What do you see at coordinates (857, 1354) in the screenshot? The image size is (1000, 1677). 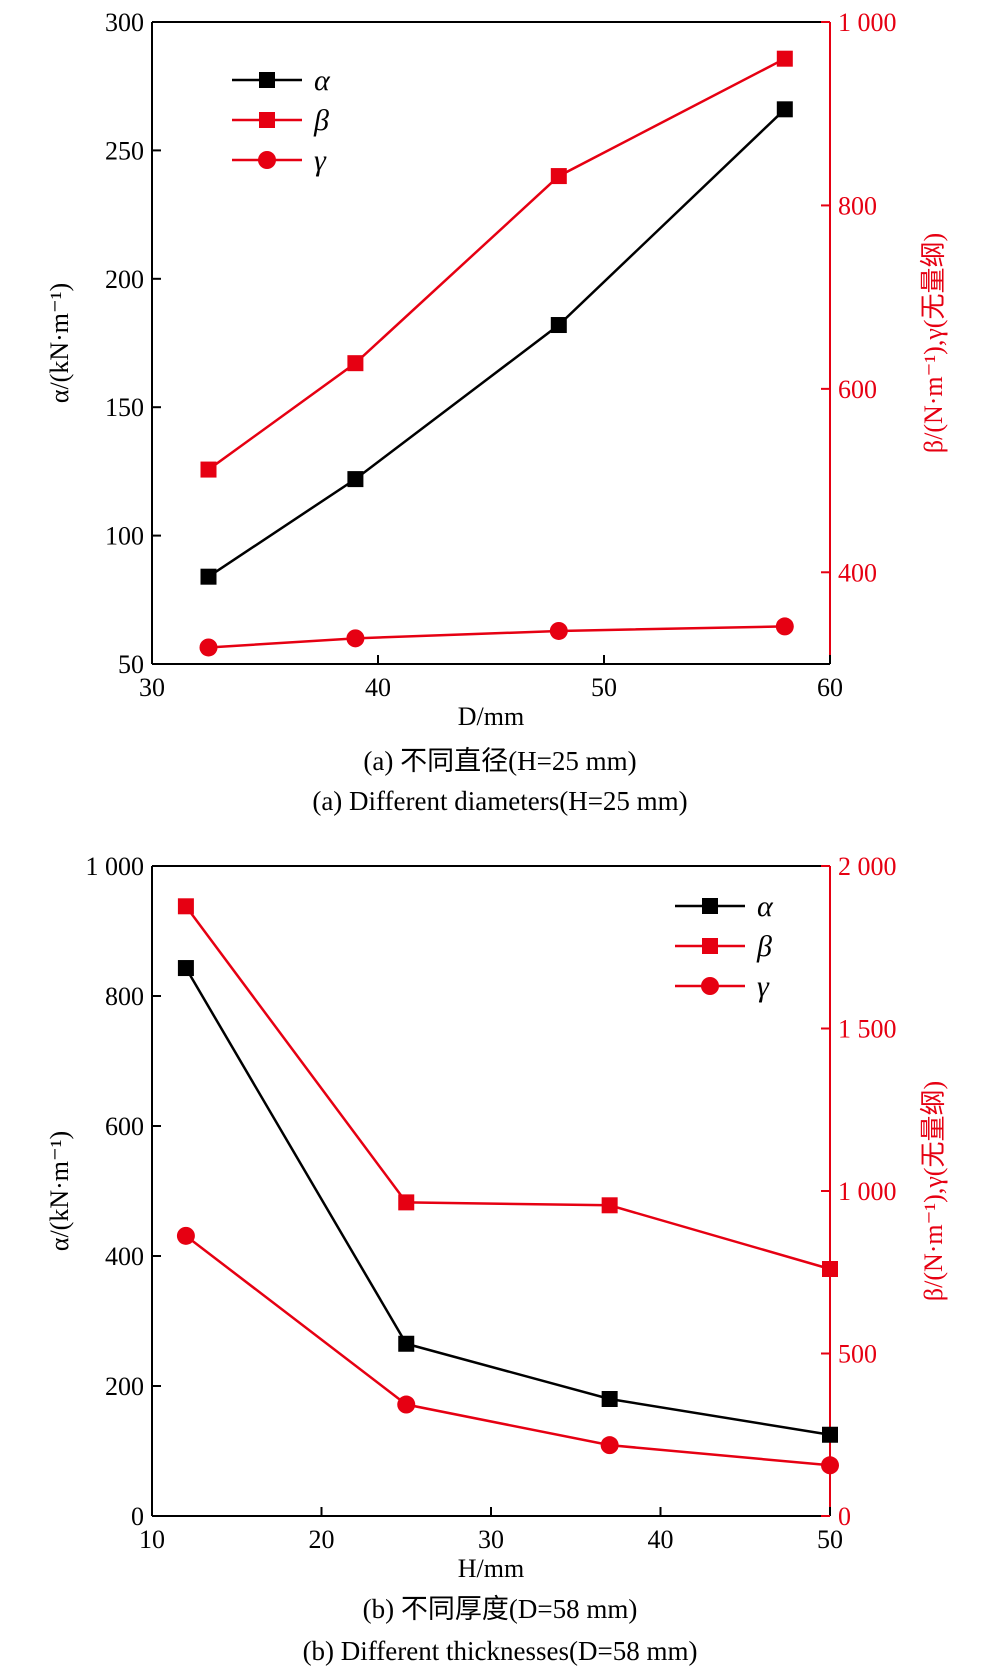 I see `right-y-tick-label: 500` at bounding box center [857, 1354].